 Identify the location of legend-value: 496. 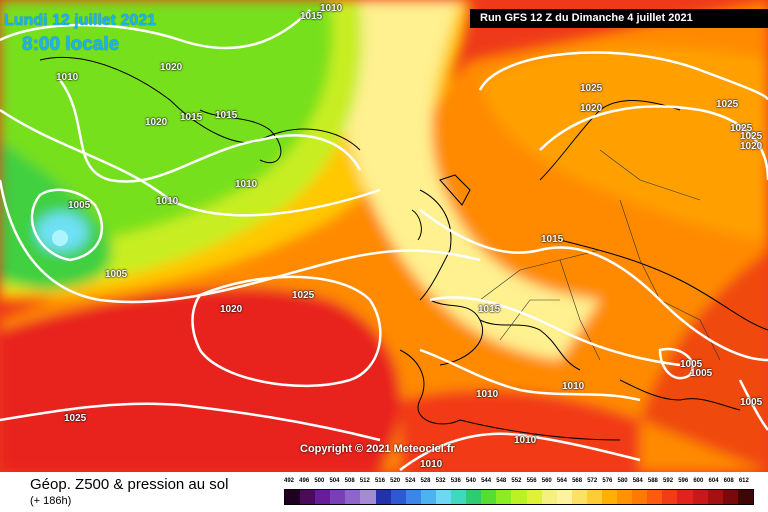
(304, 481).